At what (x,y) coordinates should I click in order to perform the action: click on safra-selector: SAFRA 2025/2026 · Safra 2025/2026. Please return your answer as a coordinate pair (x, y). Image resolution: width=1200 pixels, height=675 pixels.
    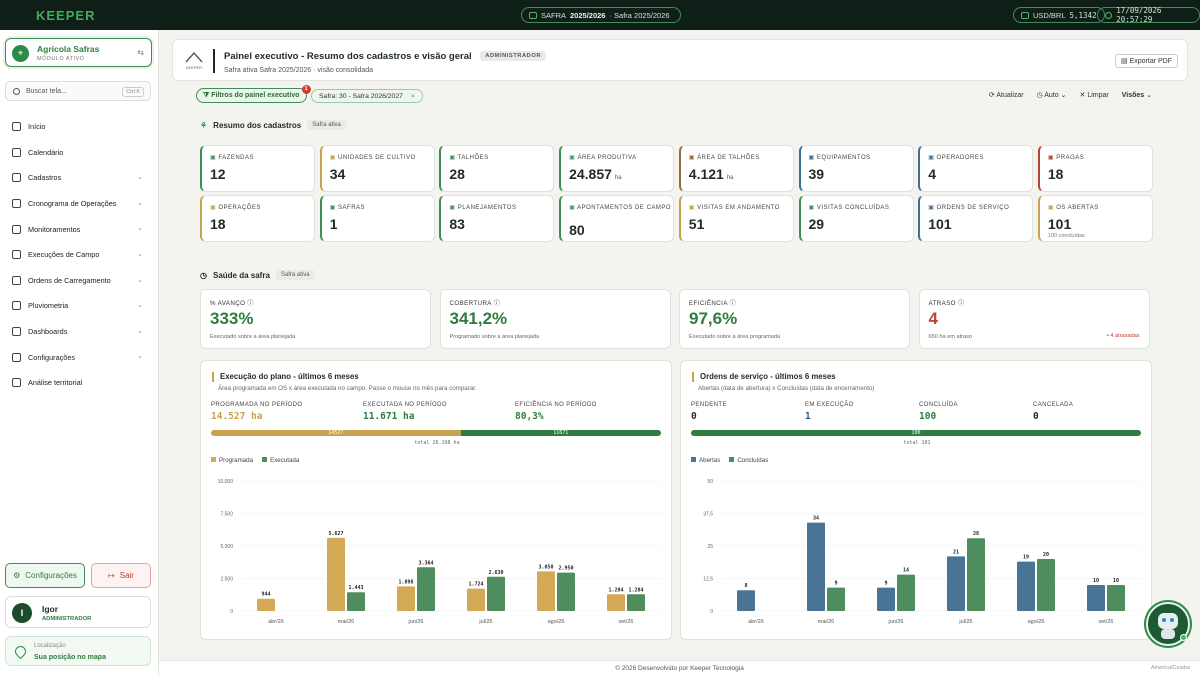
    Looking at the image, I should click on (601, 15).